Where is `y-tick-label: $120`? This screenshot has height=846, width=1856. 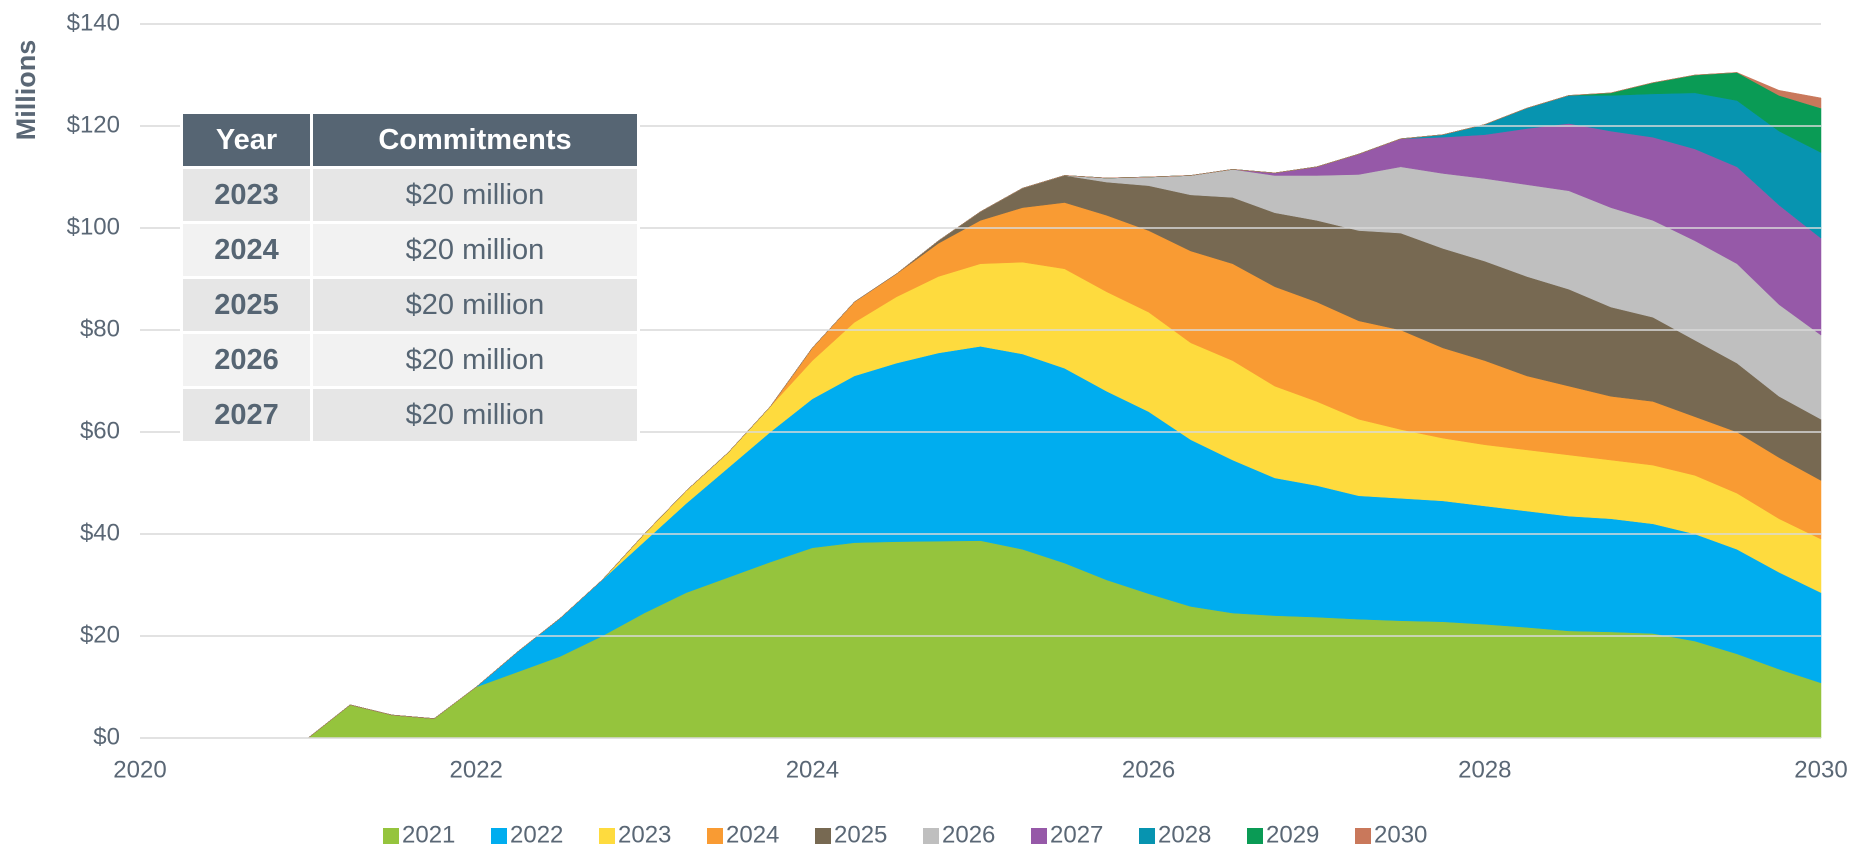 y-tick-label: $120 is located at coordinates (93, 124).